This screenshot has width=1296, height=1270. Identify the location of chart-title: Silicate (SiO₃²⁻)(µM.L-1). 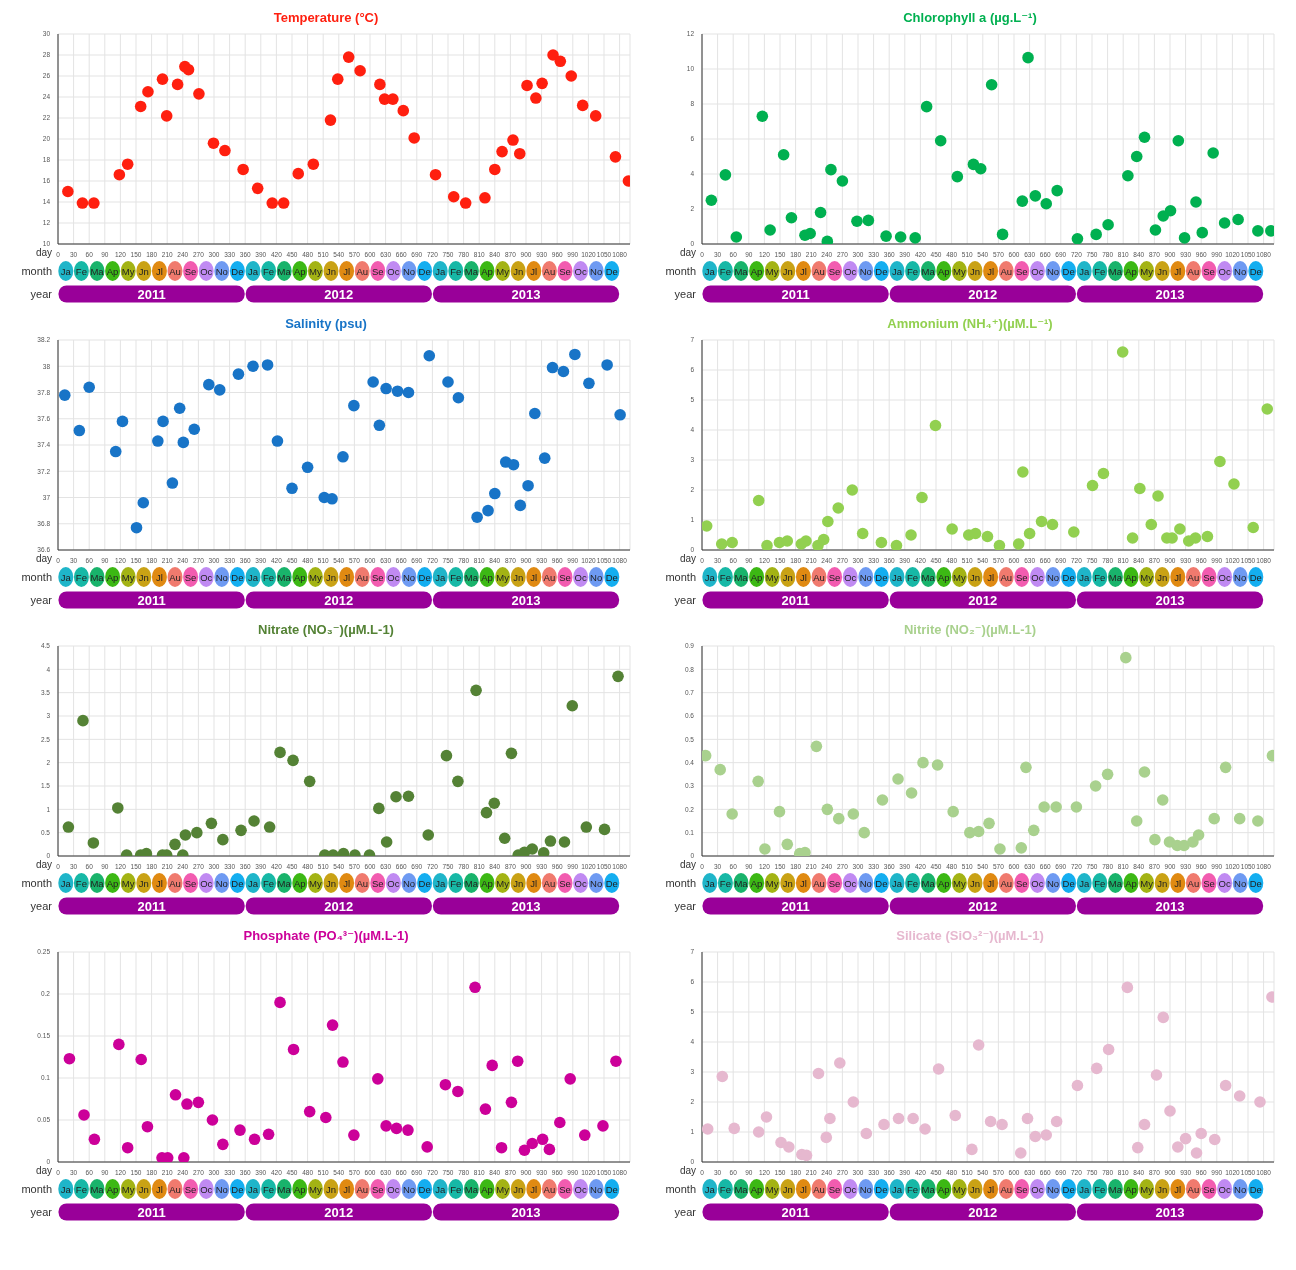
(970, 936).